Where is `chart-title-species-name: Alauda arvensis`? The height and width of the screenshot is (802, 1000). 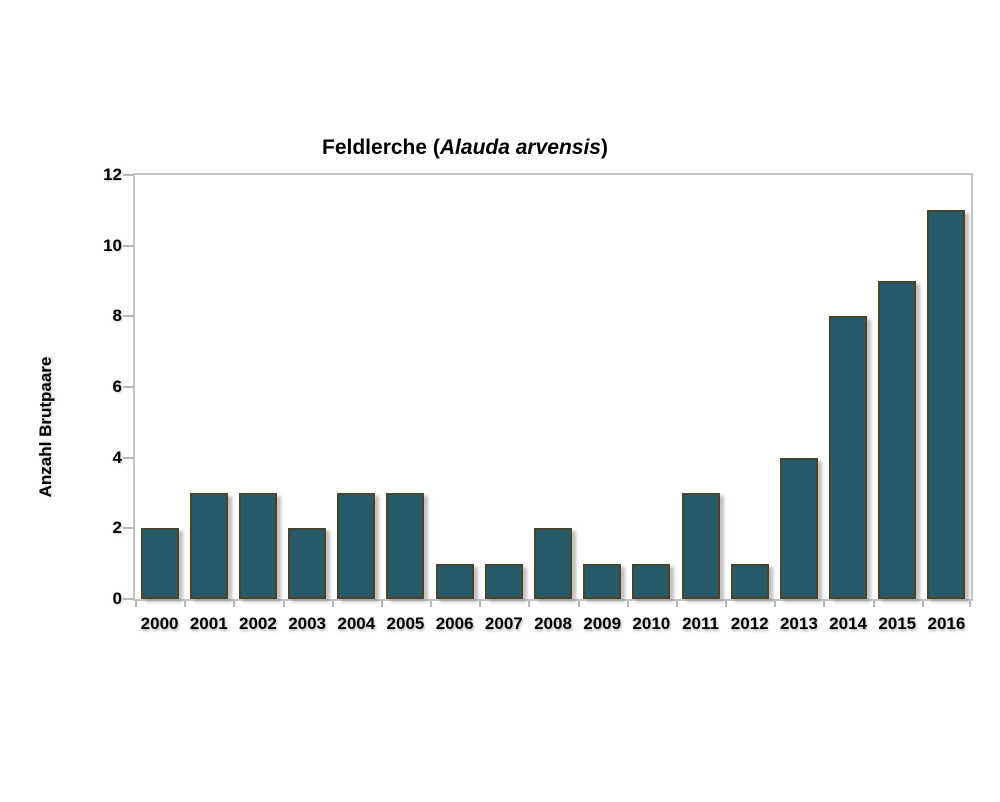 chart-title-species-name: Alauda arvensis is located at coordinates (520, 147).